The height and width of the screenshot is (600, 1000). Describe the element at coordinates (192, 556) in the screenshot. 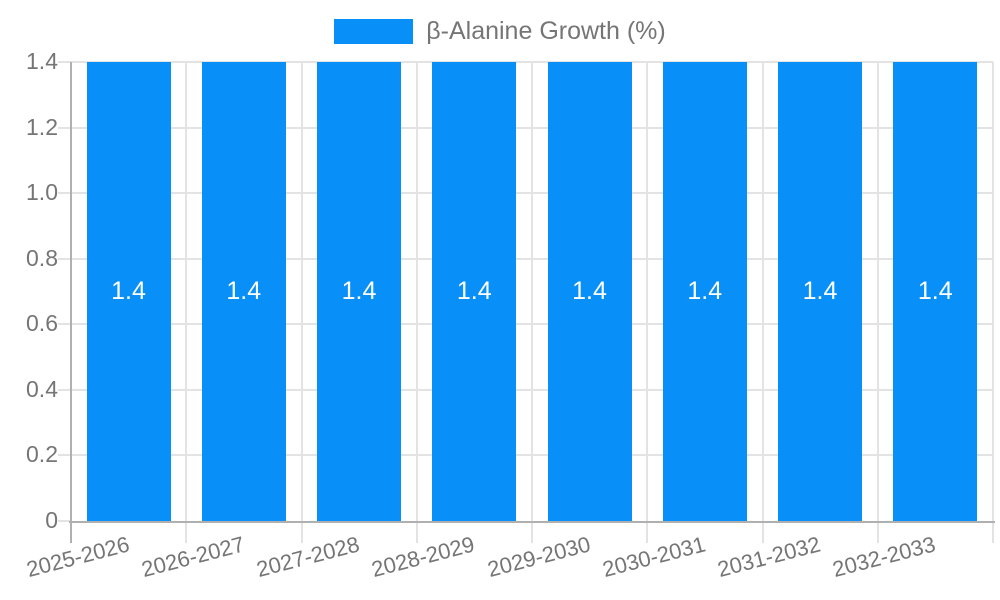

I see `x-axis-tick-label: 2026-2027` at that location.